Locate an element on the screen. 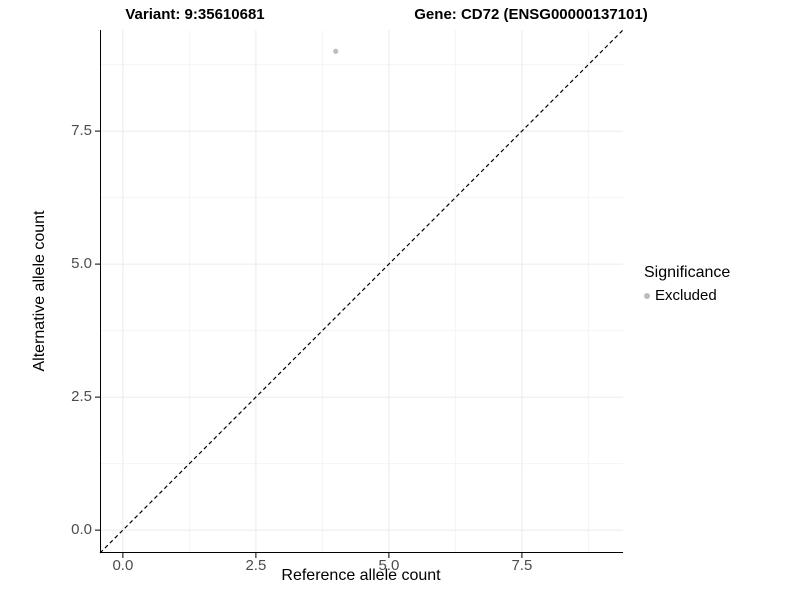 The image size is (800, 600). legend-item-label: Excluded is located at coordinates (686, 295).